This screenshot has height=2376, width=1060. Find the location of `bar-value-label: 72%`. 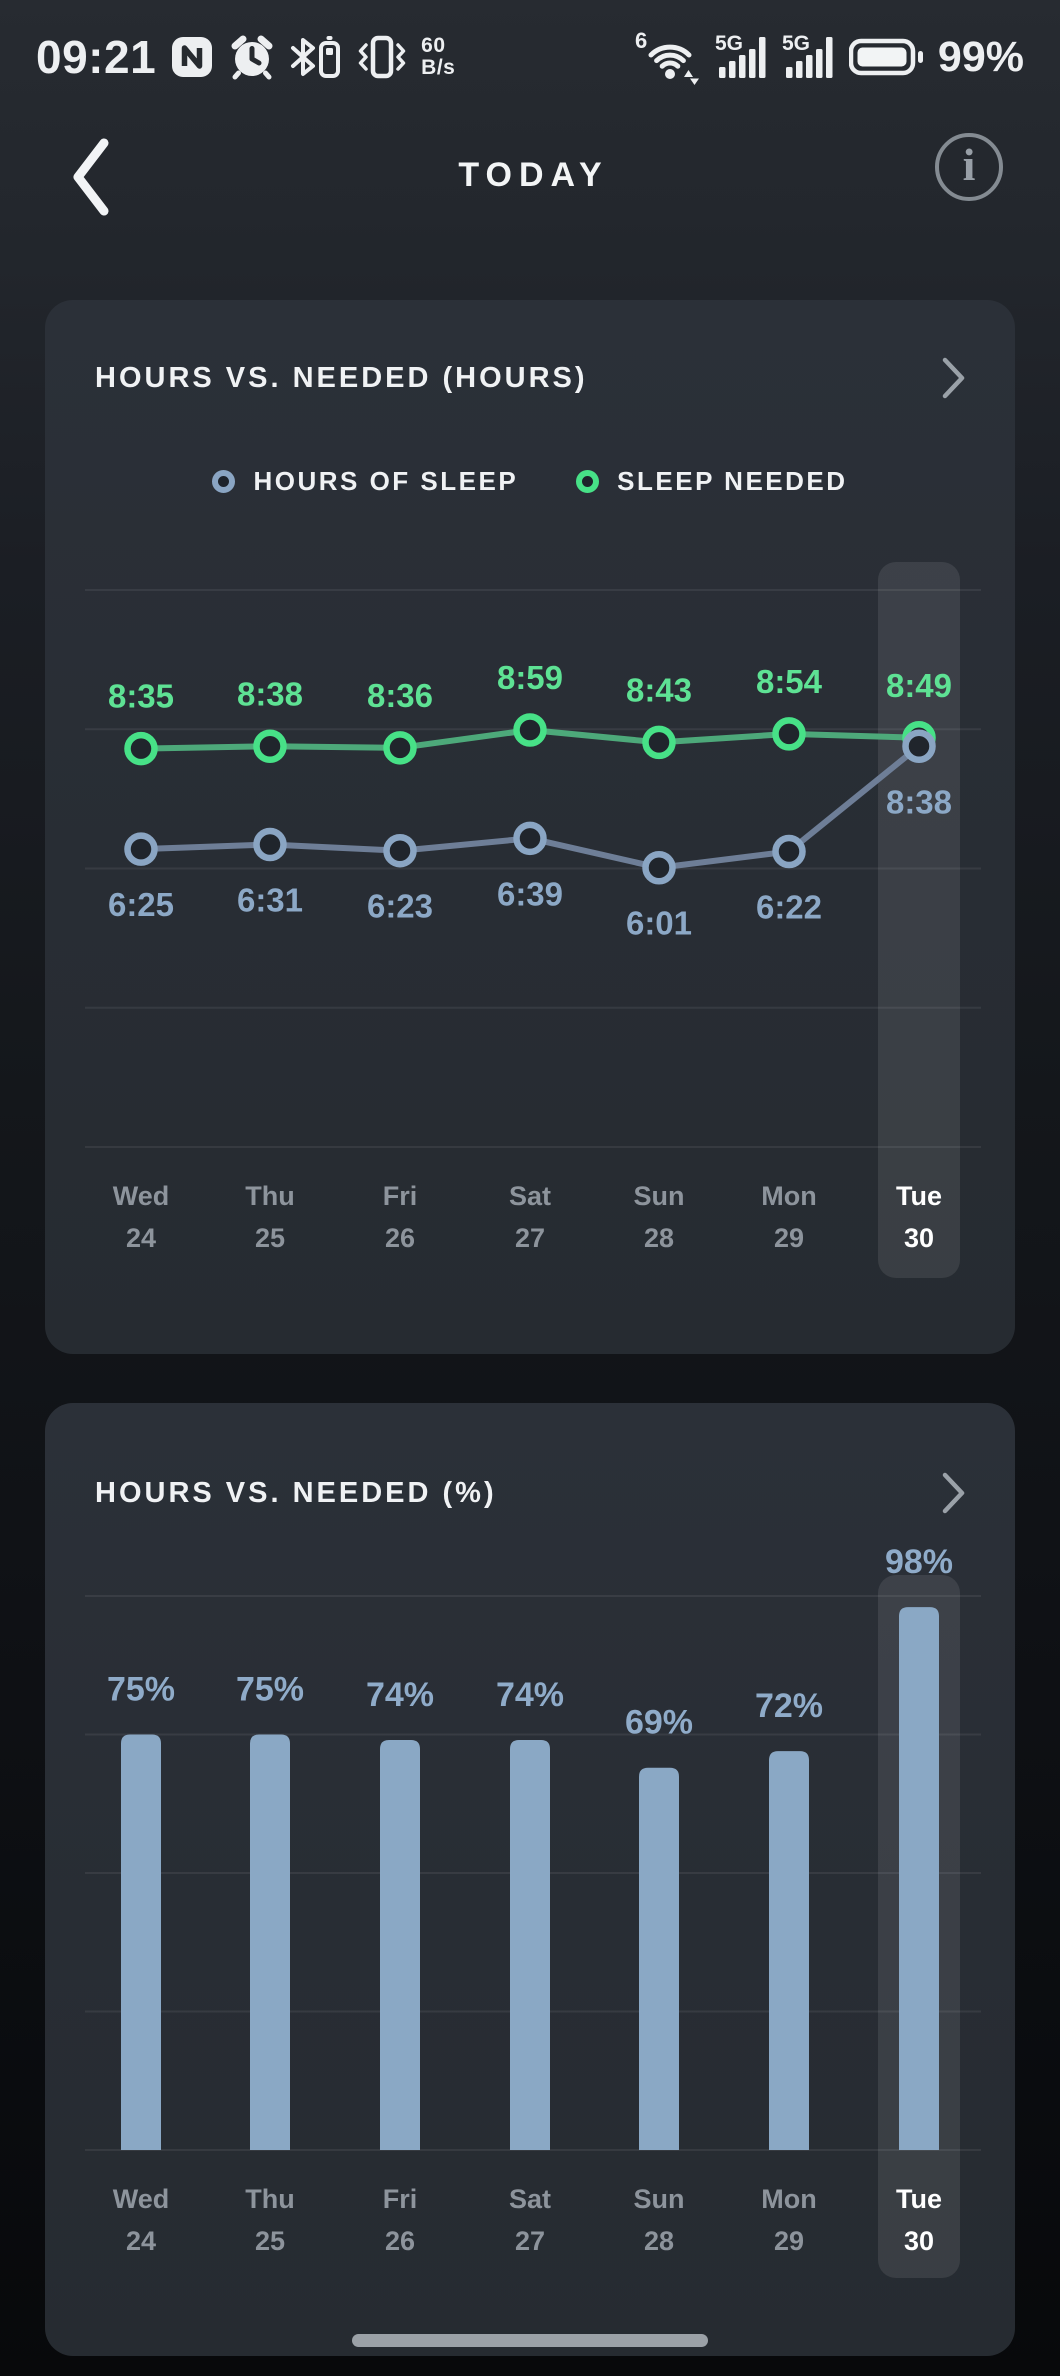

bar-value-label: 72% is located at coordinates (789, 1706).